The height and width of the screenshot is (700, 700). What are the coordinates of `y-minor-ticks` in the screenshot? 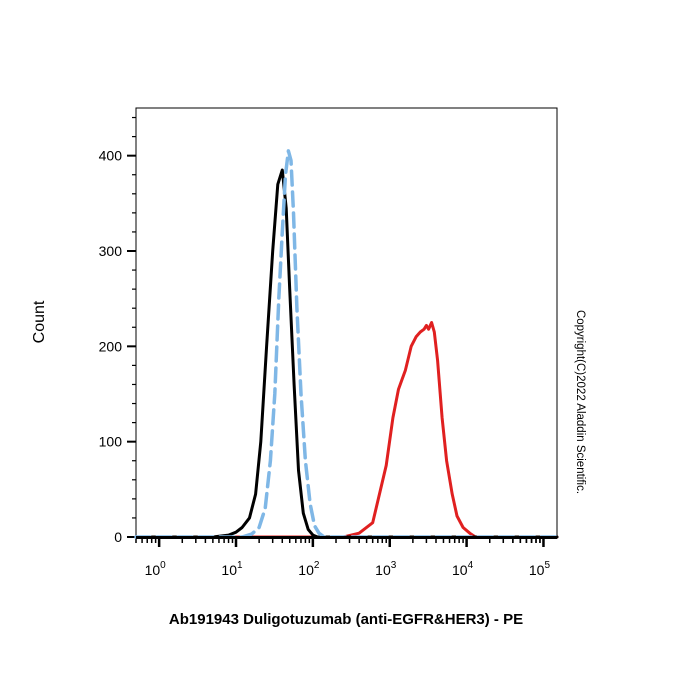 It's located at (134, 317).